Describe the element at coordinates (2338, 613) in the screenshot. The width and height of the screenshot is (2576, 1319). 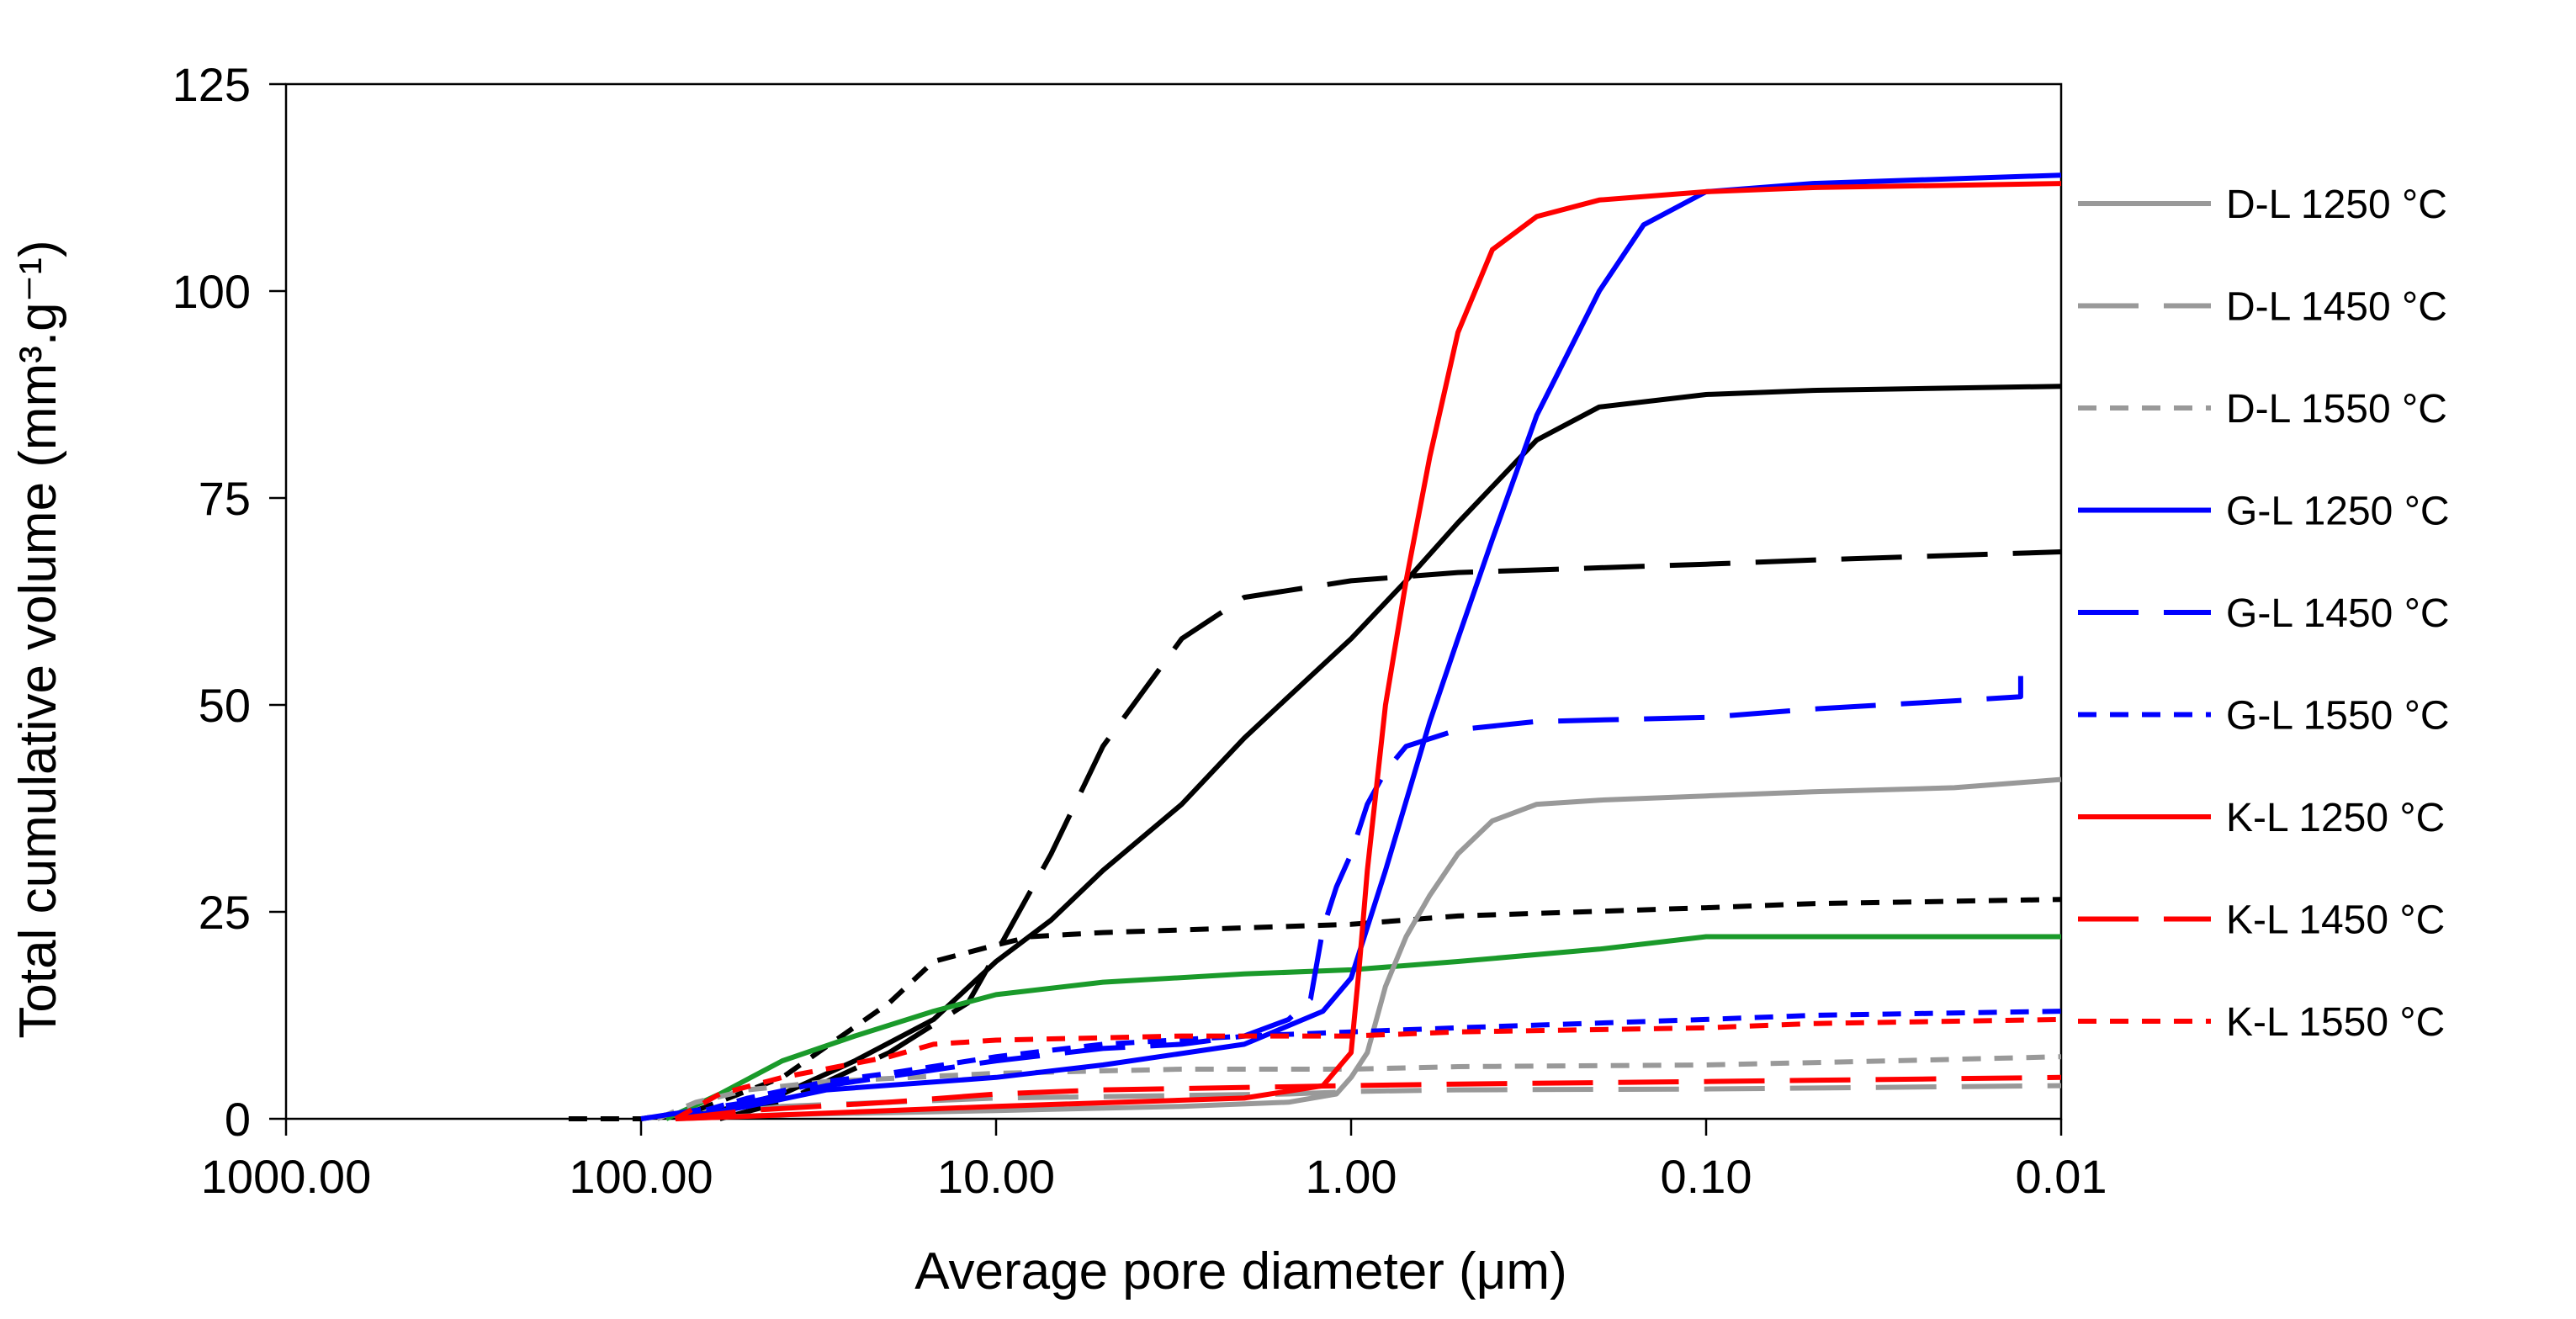
I see `legend-label: G-L 1450 °C` at that location.